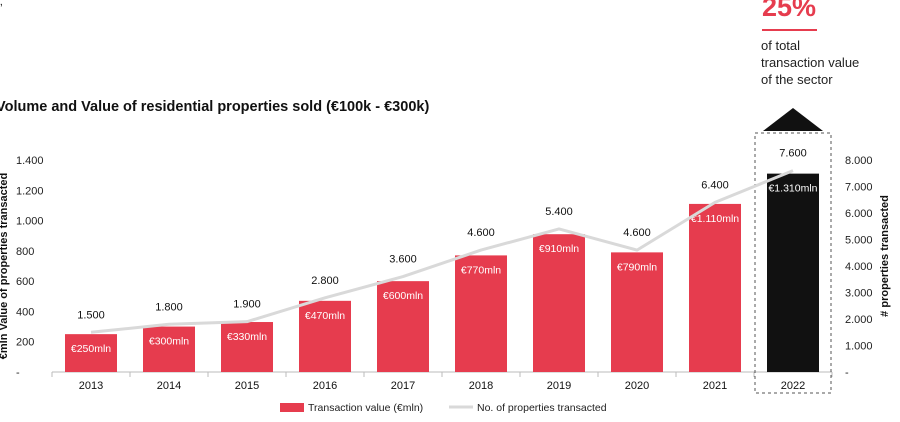 Image resolution: width=900 pixels, height=422 pixels. I want to click on highlight-arrow, so click(793, 119).